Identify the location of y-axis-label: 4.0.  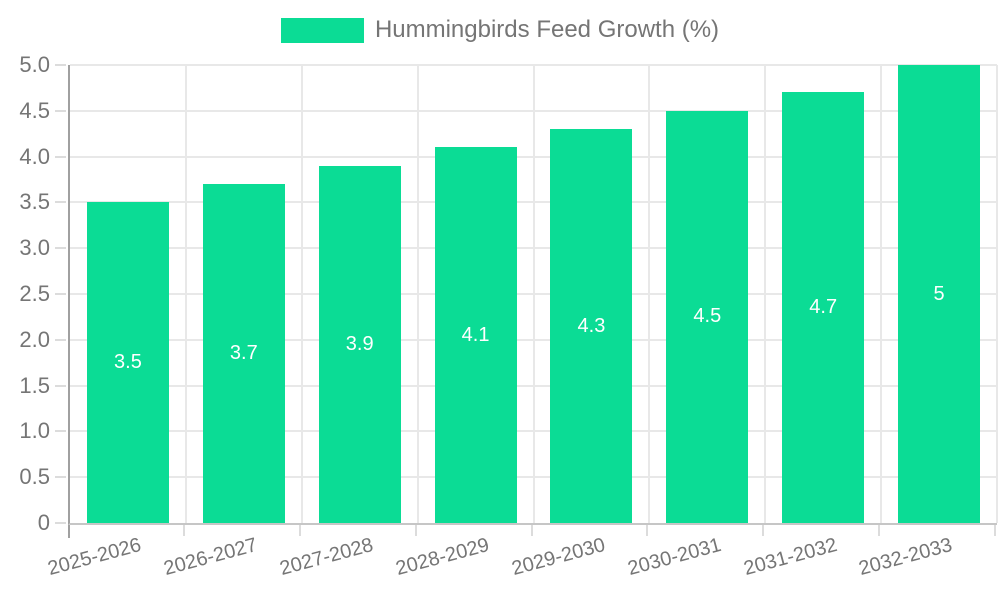
(34, 156).